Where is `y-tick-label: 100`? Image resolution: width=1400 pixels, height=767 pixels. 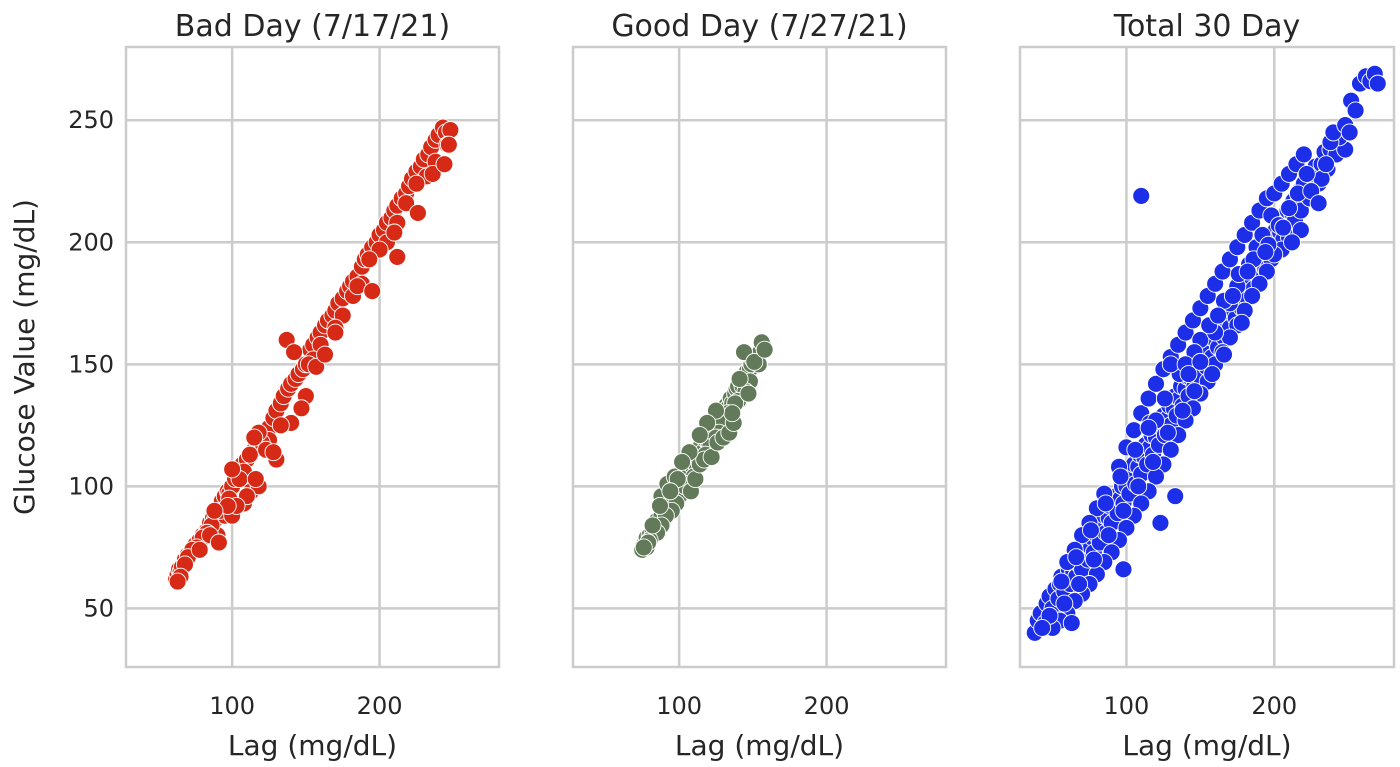
y-tick-label: 100 is located at coordinates (91, 486).